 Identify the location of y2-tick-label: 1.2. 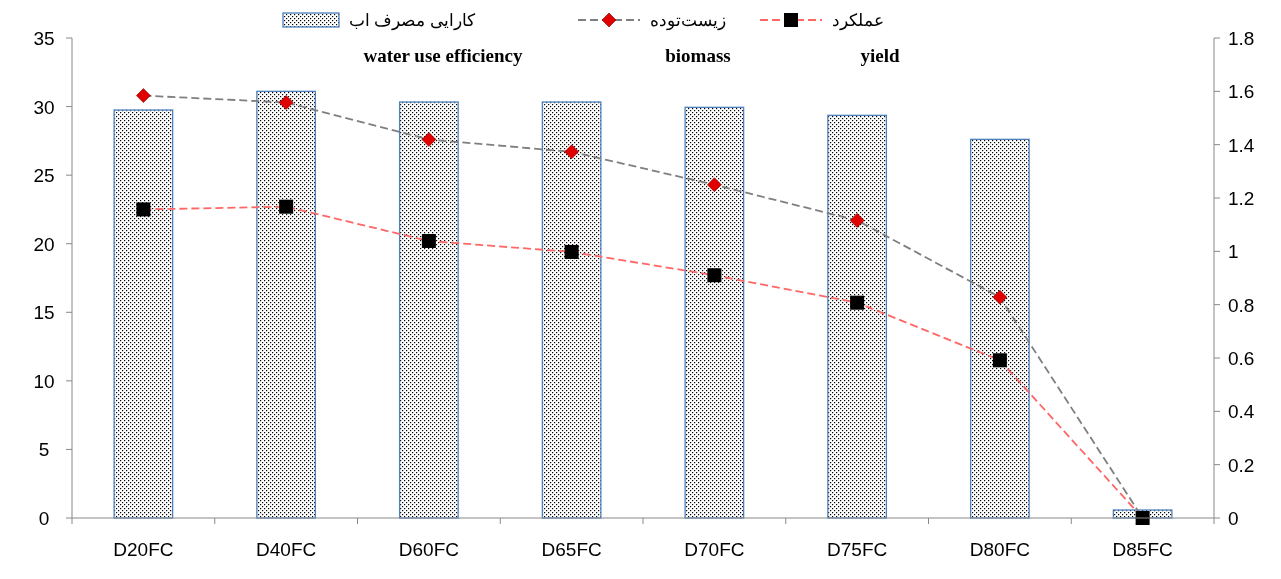
(1241, 198).